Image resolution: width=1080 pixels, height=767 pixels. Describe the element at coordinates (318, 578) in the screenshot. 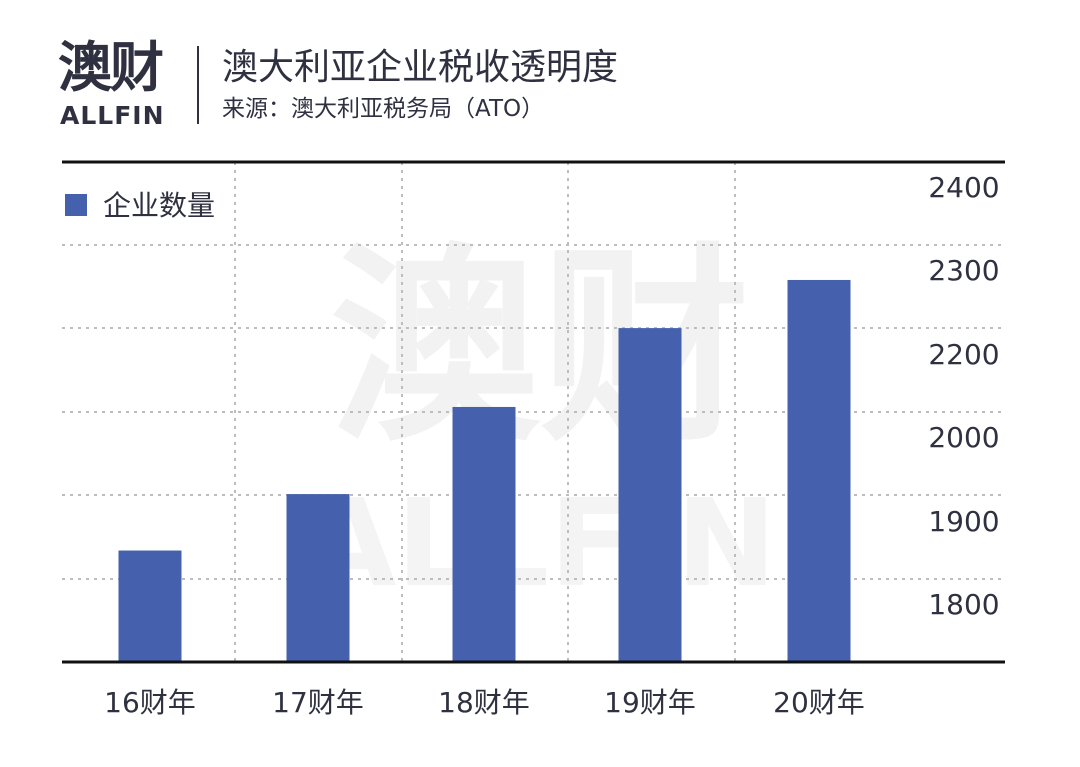

I see `bar-17财年` at that location.